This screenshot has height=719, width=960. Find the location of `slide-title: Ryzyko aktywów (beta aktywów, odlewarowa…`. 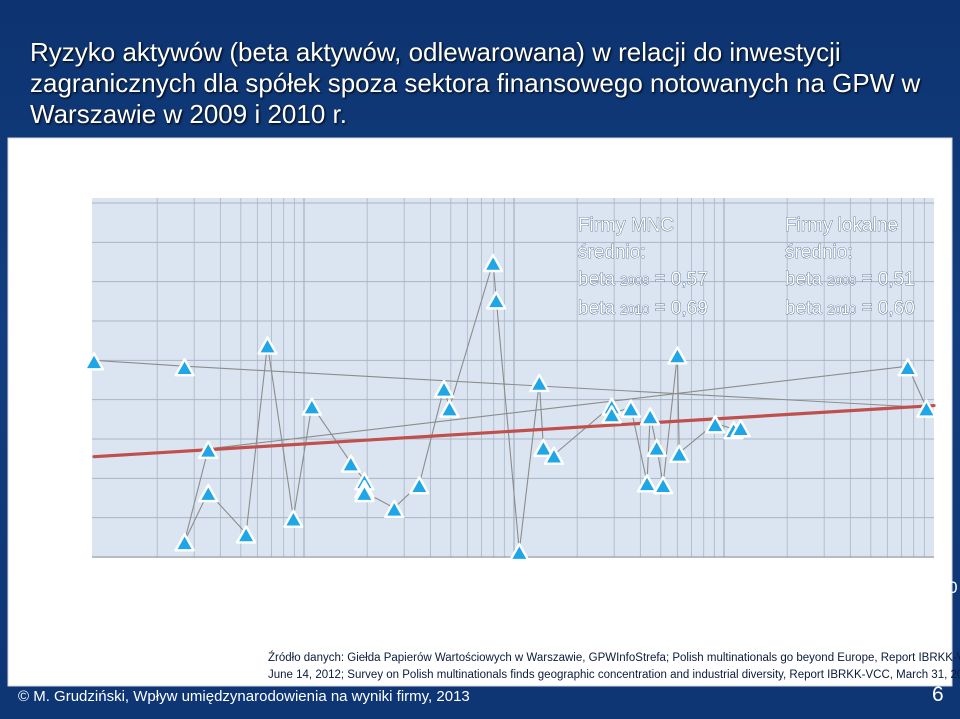

slide-title: Ryzyko aktywów (beta aktywów, odlewarowa… is located at coordinates (475, 83).